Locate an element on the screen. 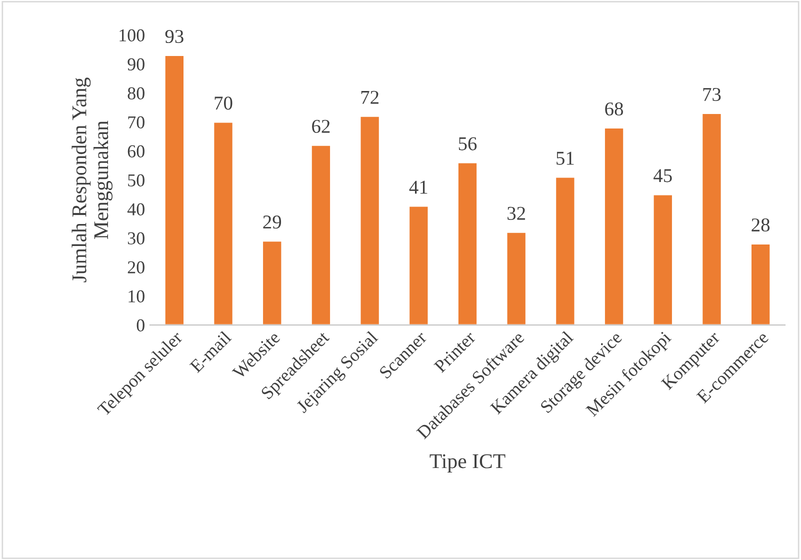  x-axis-title: Tipe ICT is located at coordinates (468, 463).